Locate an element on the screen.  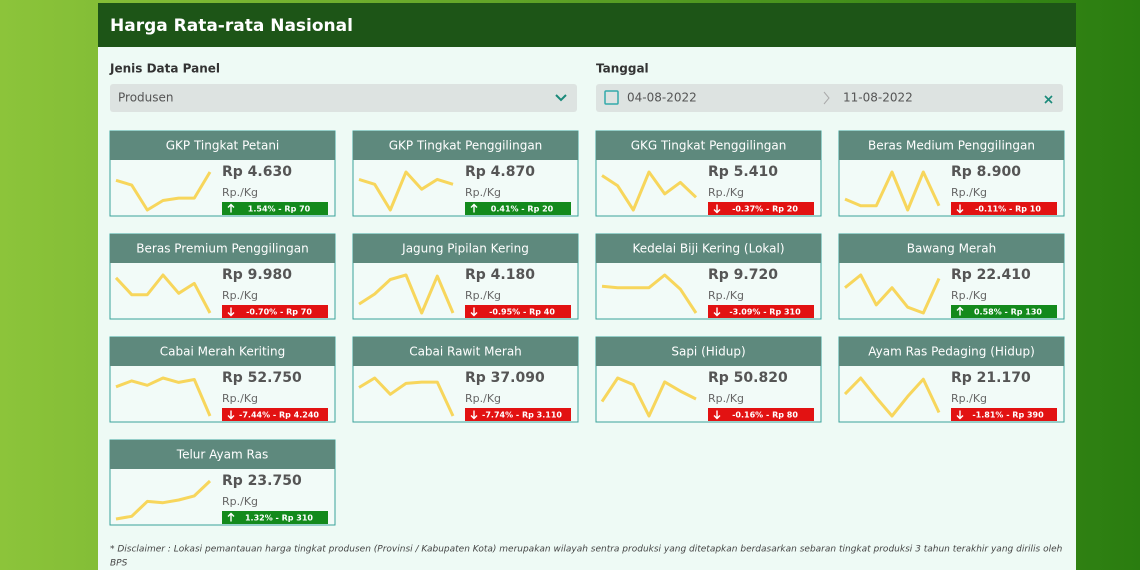
card-title: Beras Medium Penggilingan is located at coordinates (951, 146).